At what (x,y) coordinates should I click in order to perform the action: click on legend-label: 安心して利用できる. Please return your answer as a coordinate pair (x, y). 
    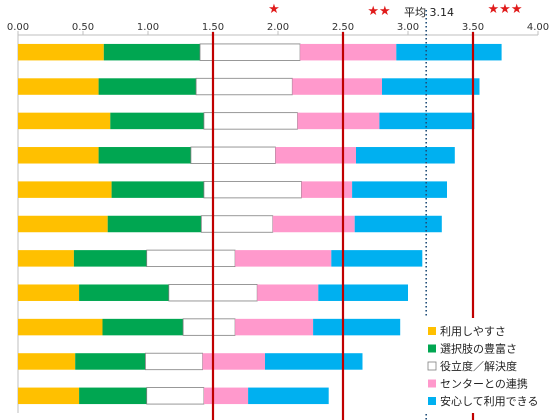
    Looking at the image, I should click on (489, 401).